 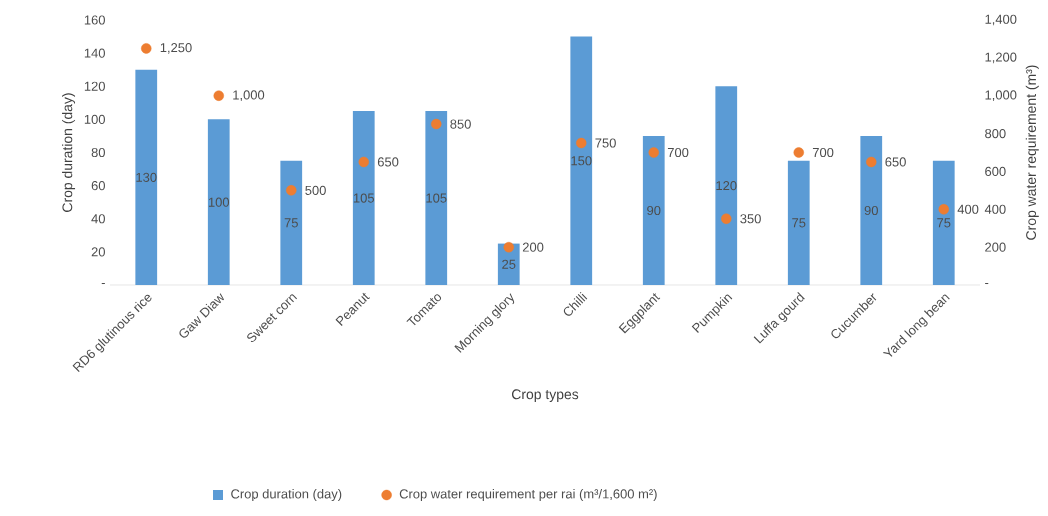 I want to click on data-label: 100, so click(x=219, y=202).